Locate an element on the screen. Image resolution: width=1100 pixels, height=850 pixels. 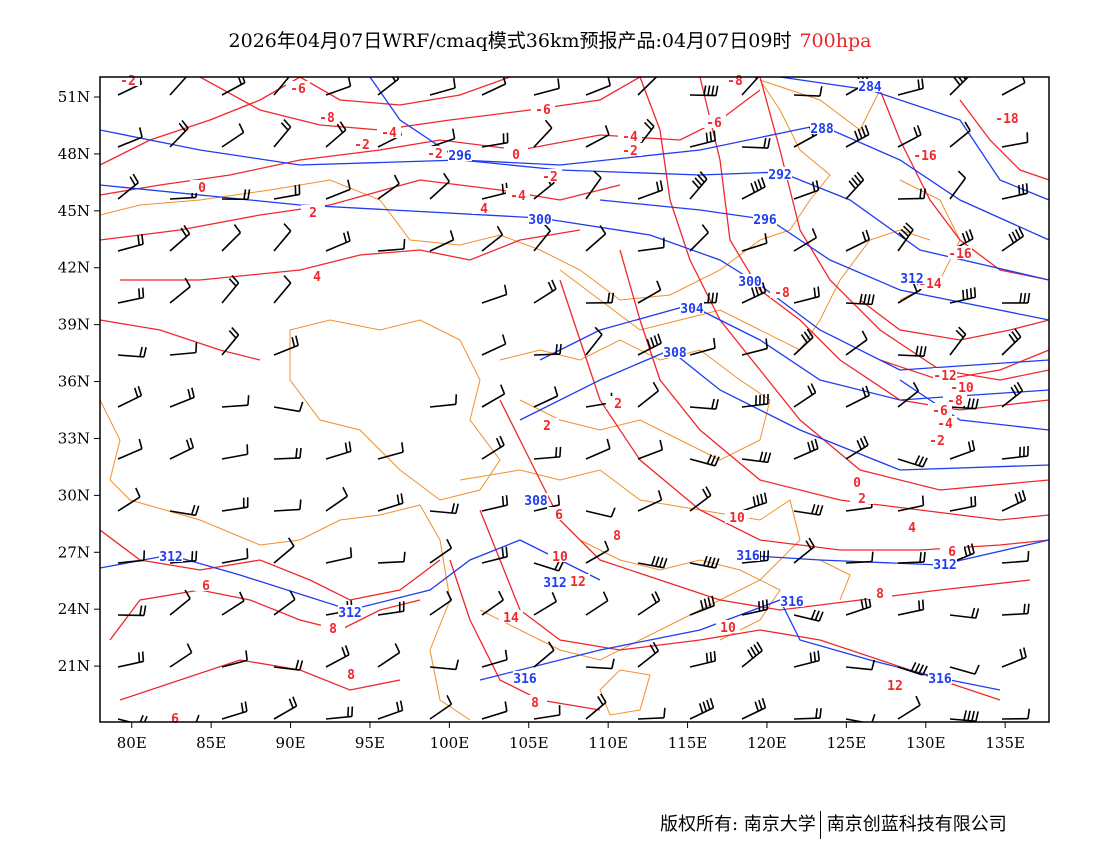
temperature-contour-label: -16 is located at coordinates (925, 156).